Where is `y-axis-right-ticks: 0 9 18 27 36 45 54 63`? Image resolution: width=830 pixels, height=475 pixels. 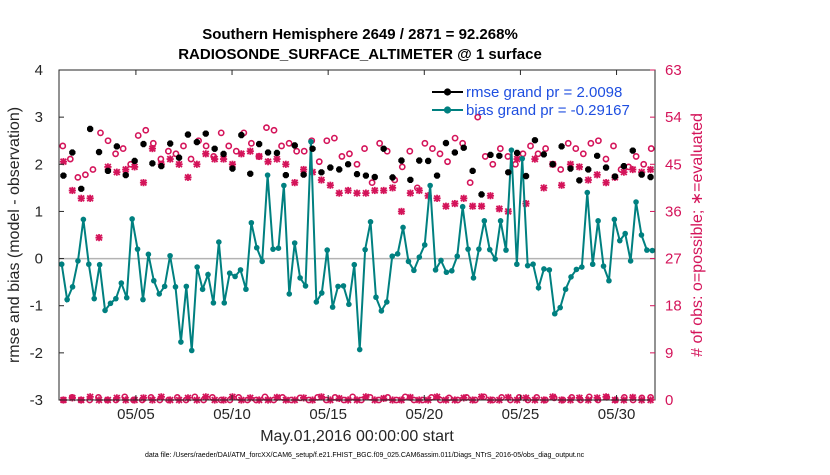
y-axis-right-ticks: 0 9 18 27 36 45 54 63 is located at coordinates (666, 235).